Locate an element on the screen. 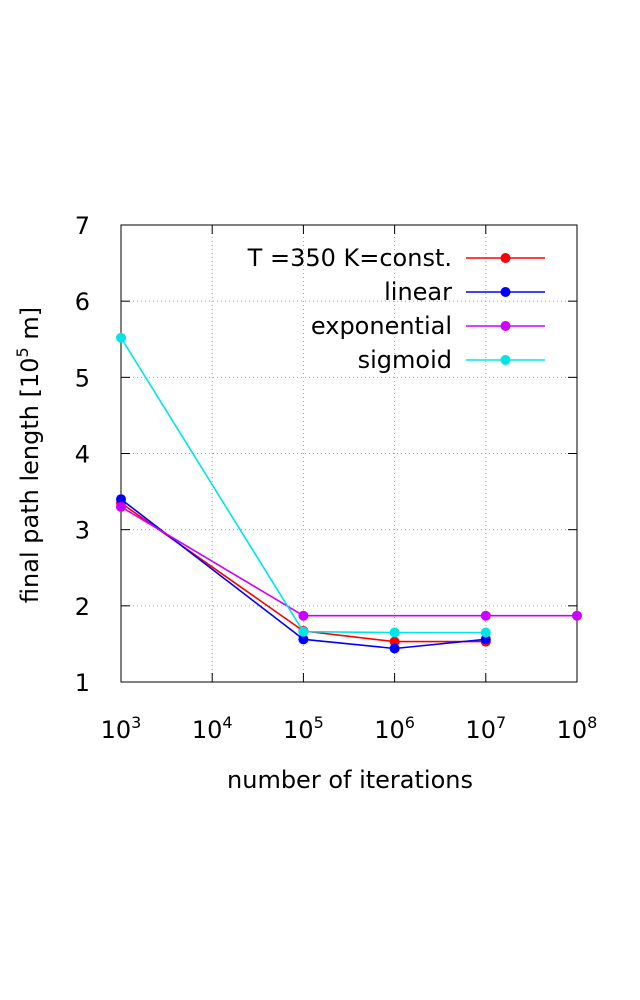 This screenshot has width=640, height=1000. y-axis-title-unit: m] is located at coordinates (30, 327).